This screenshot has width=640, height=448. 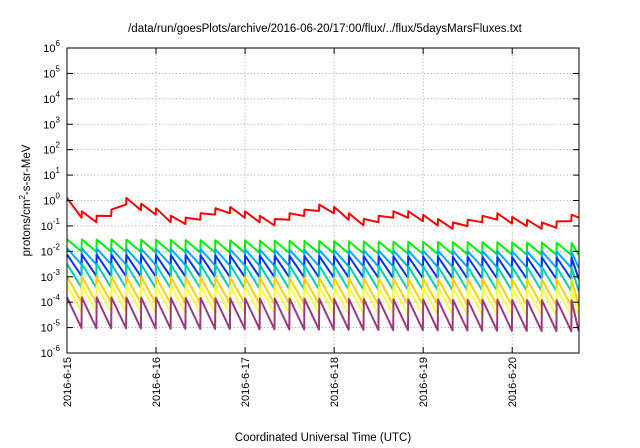 I want to click on x-axis-label: Coordinated Universal Time (UTC), so click(x=323, y=438).